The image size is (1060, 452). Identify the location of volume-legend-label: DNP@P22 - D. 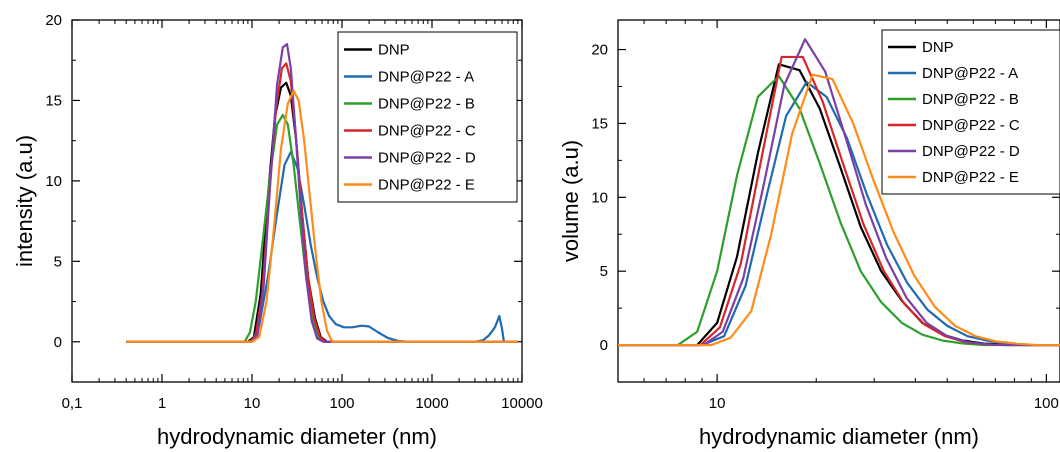
(971, 151).